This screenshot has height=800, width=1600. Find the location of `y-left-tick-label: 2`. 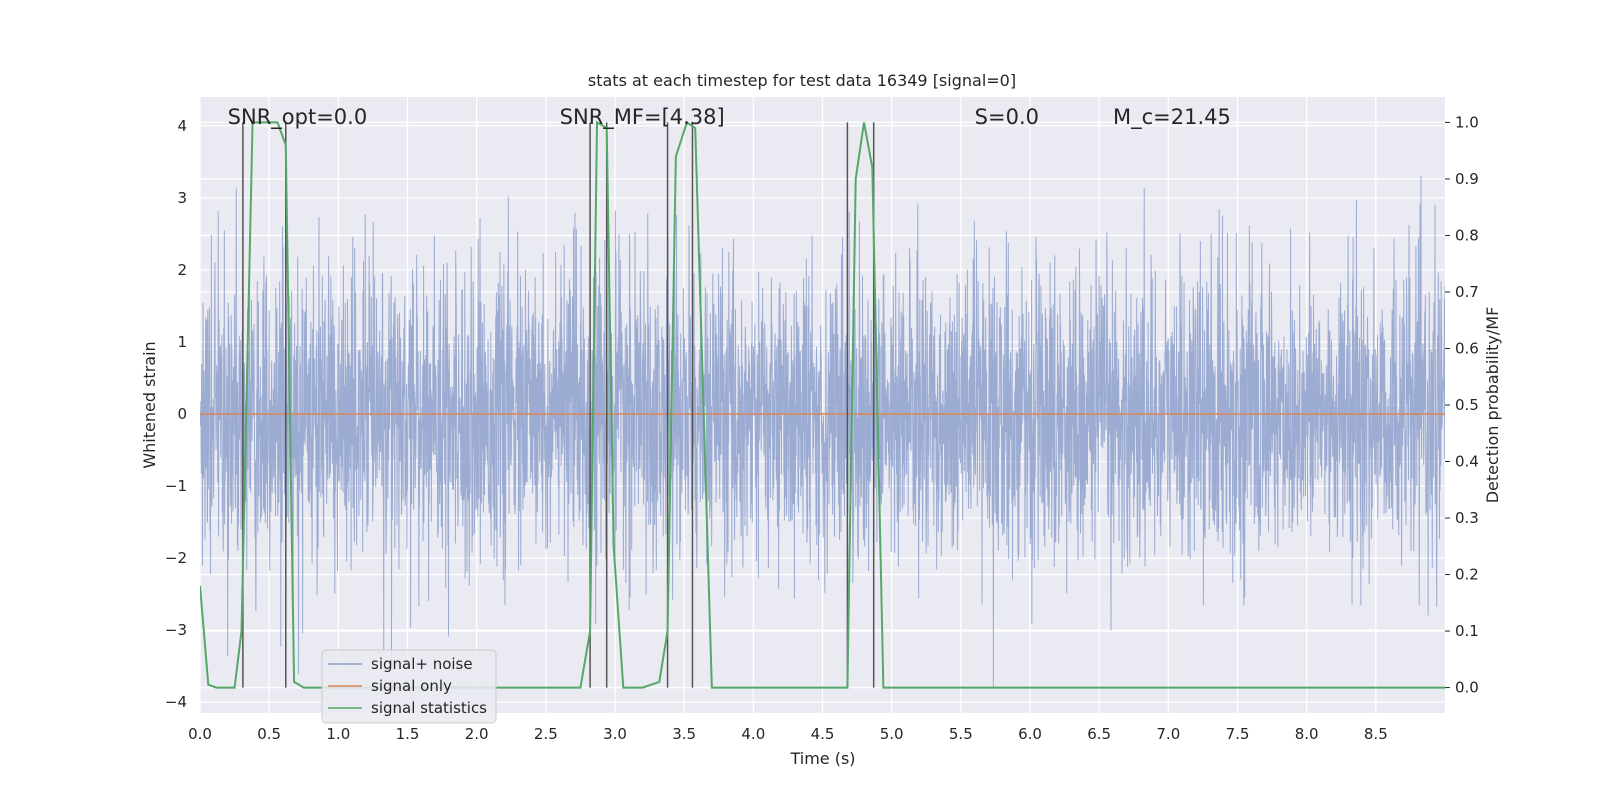

y-left-tick-label: 2 is located at coordinates (182, 270).